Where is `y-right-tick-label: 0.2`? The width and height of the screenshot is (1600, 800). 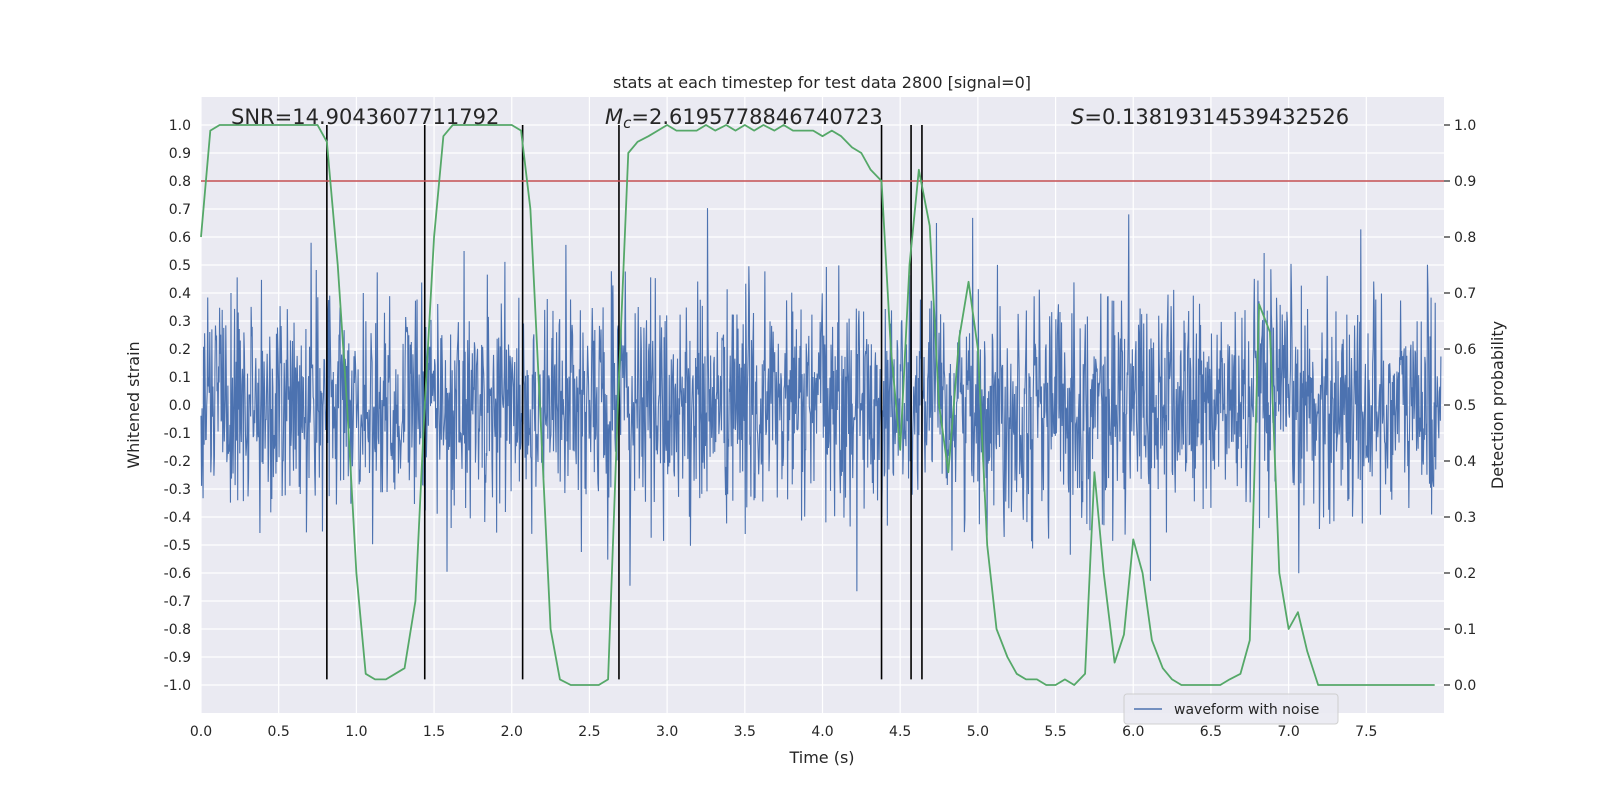 y-right-tick-label: 0.2 is located at coordinates (1465, 574).